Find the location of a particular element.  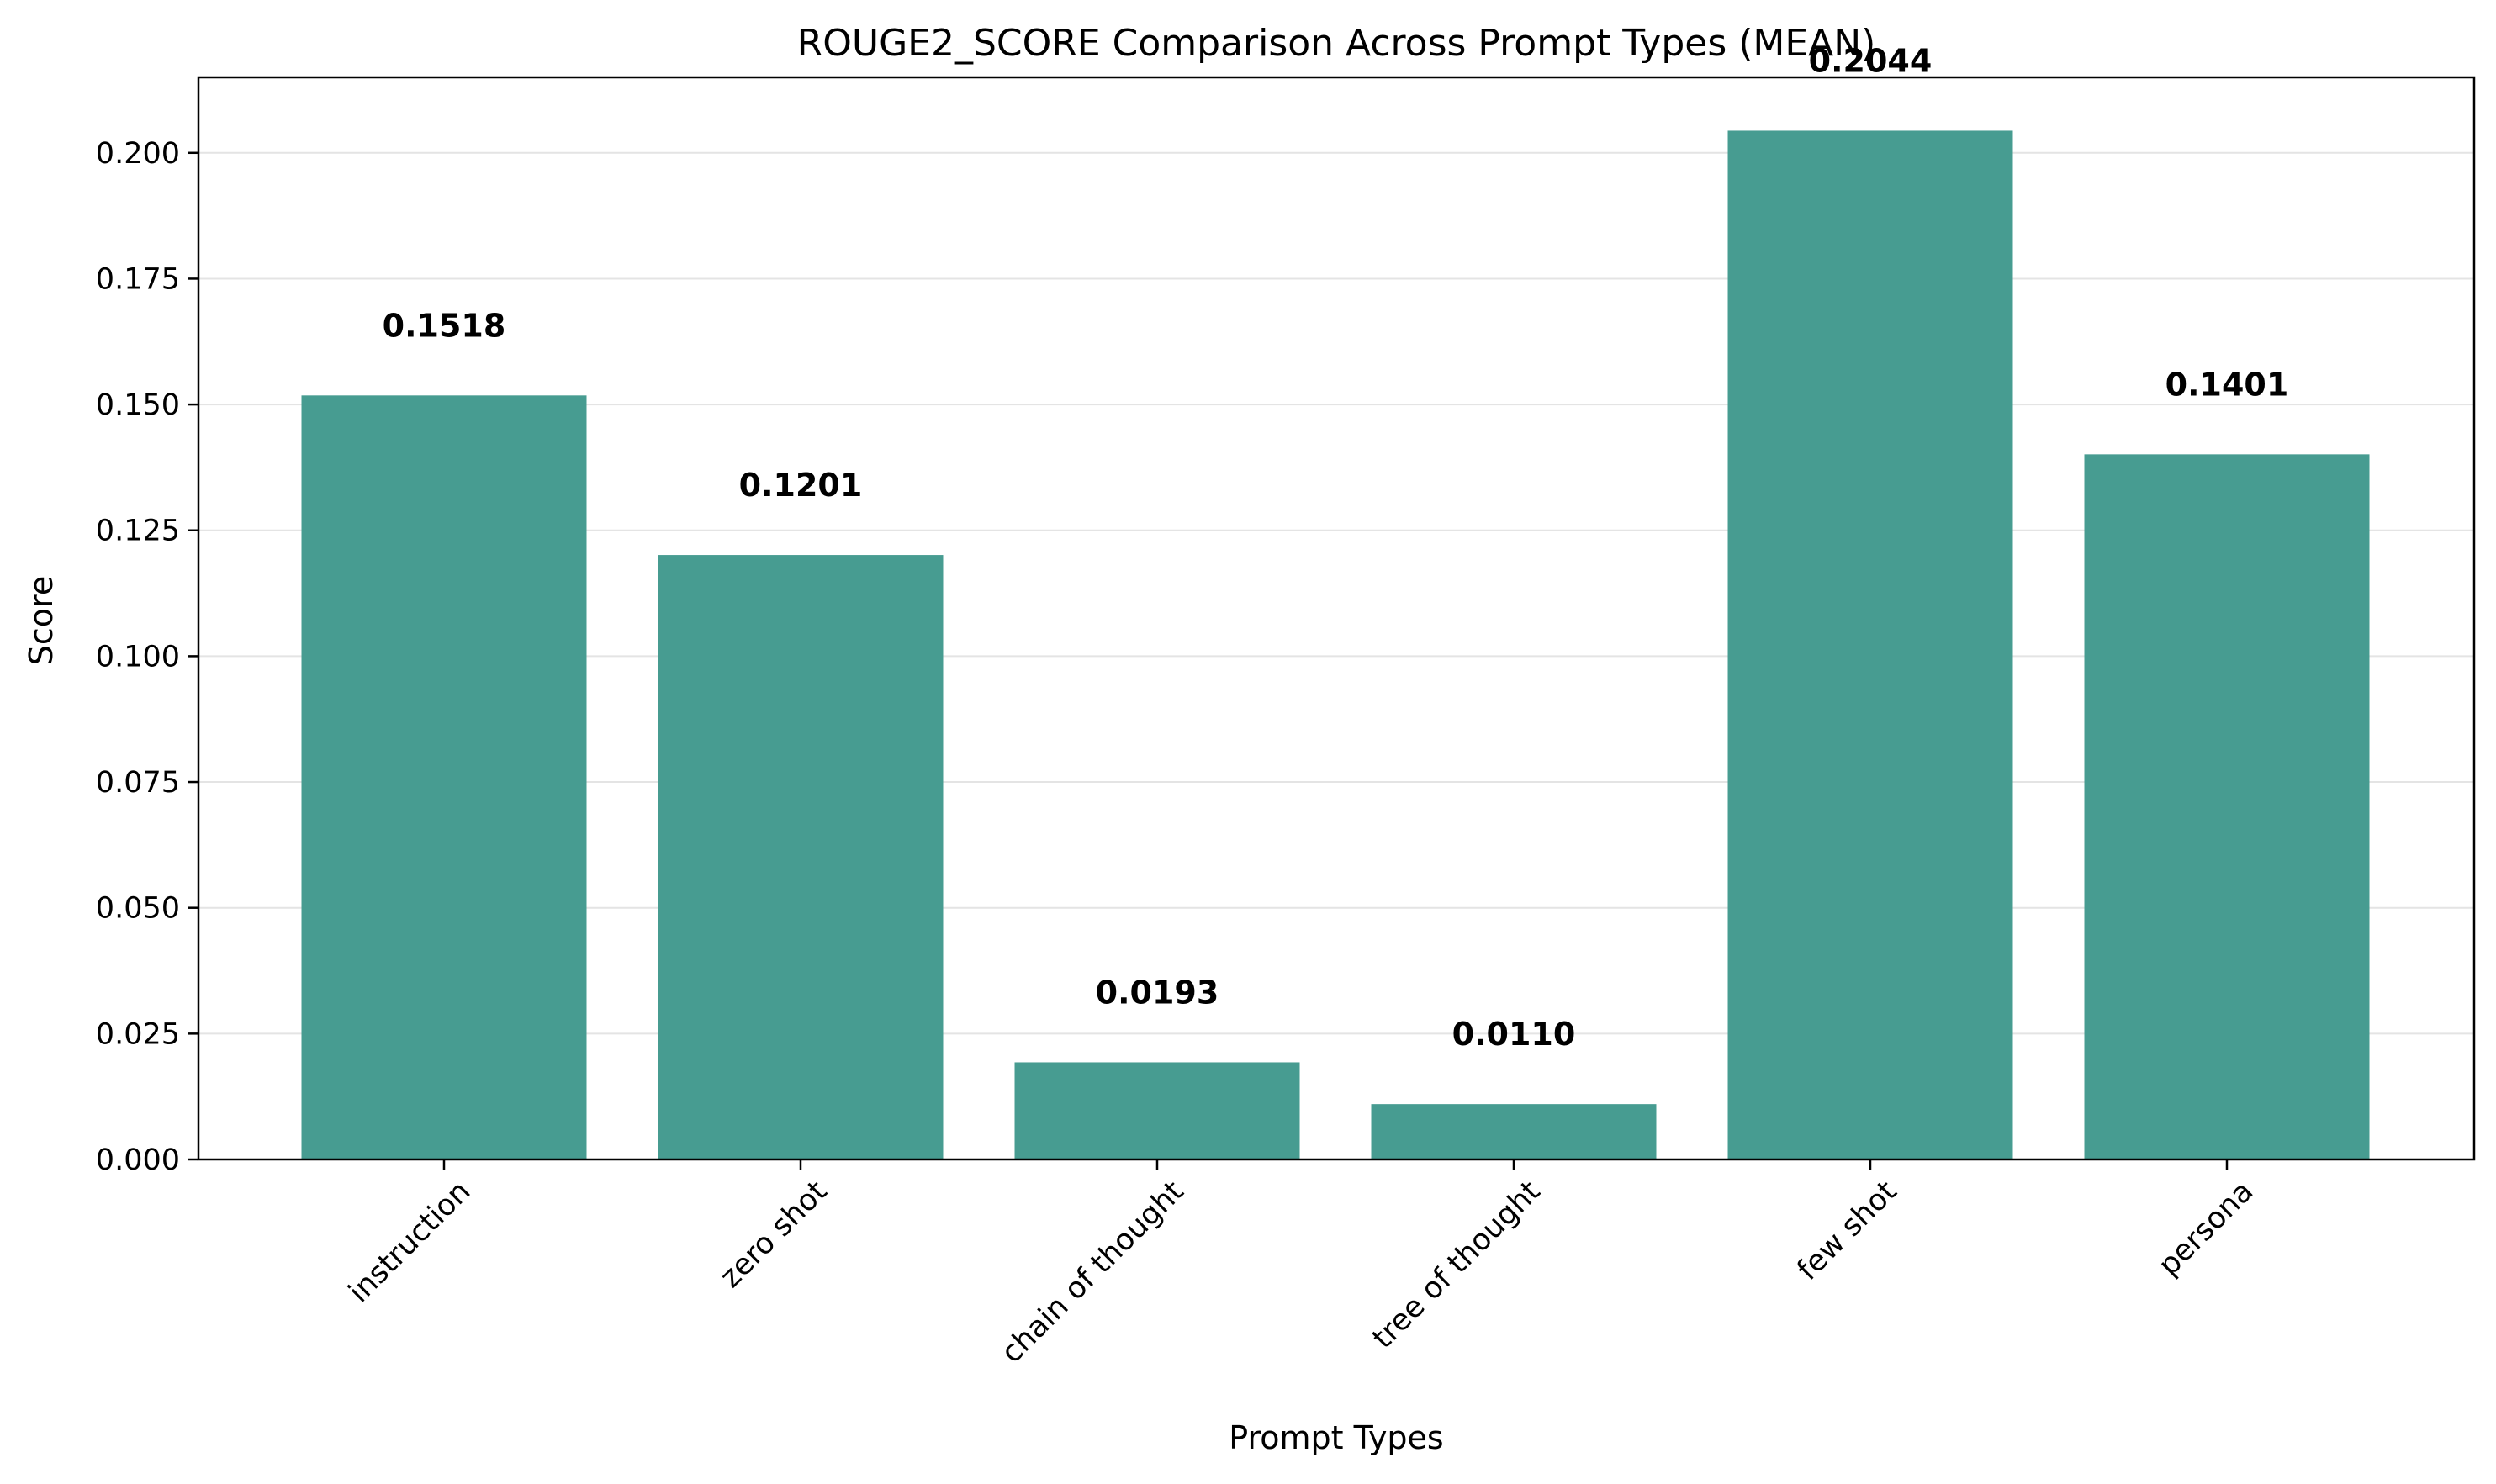

y-axis-label: Score is located at coordinates (41, 620).